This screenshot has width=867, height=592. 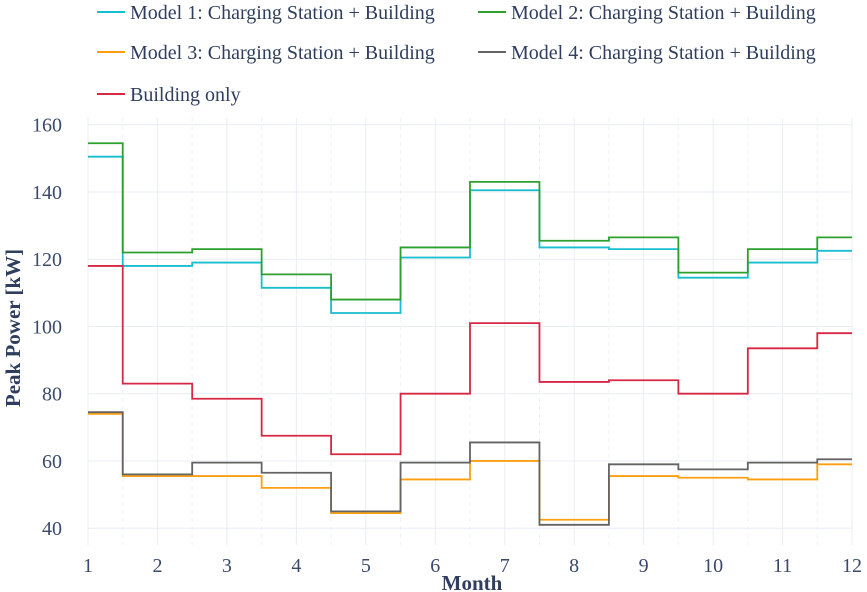 I want to click on x-tick-label: 2, so click(x=157, y=566).